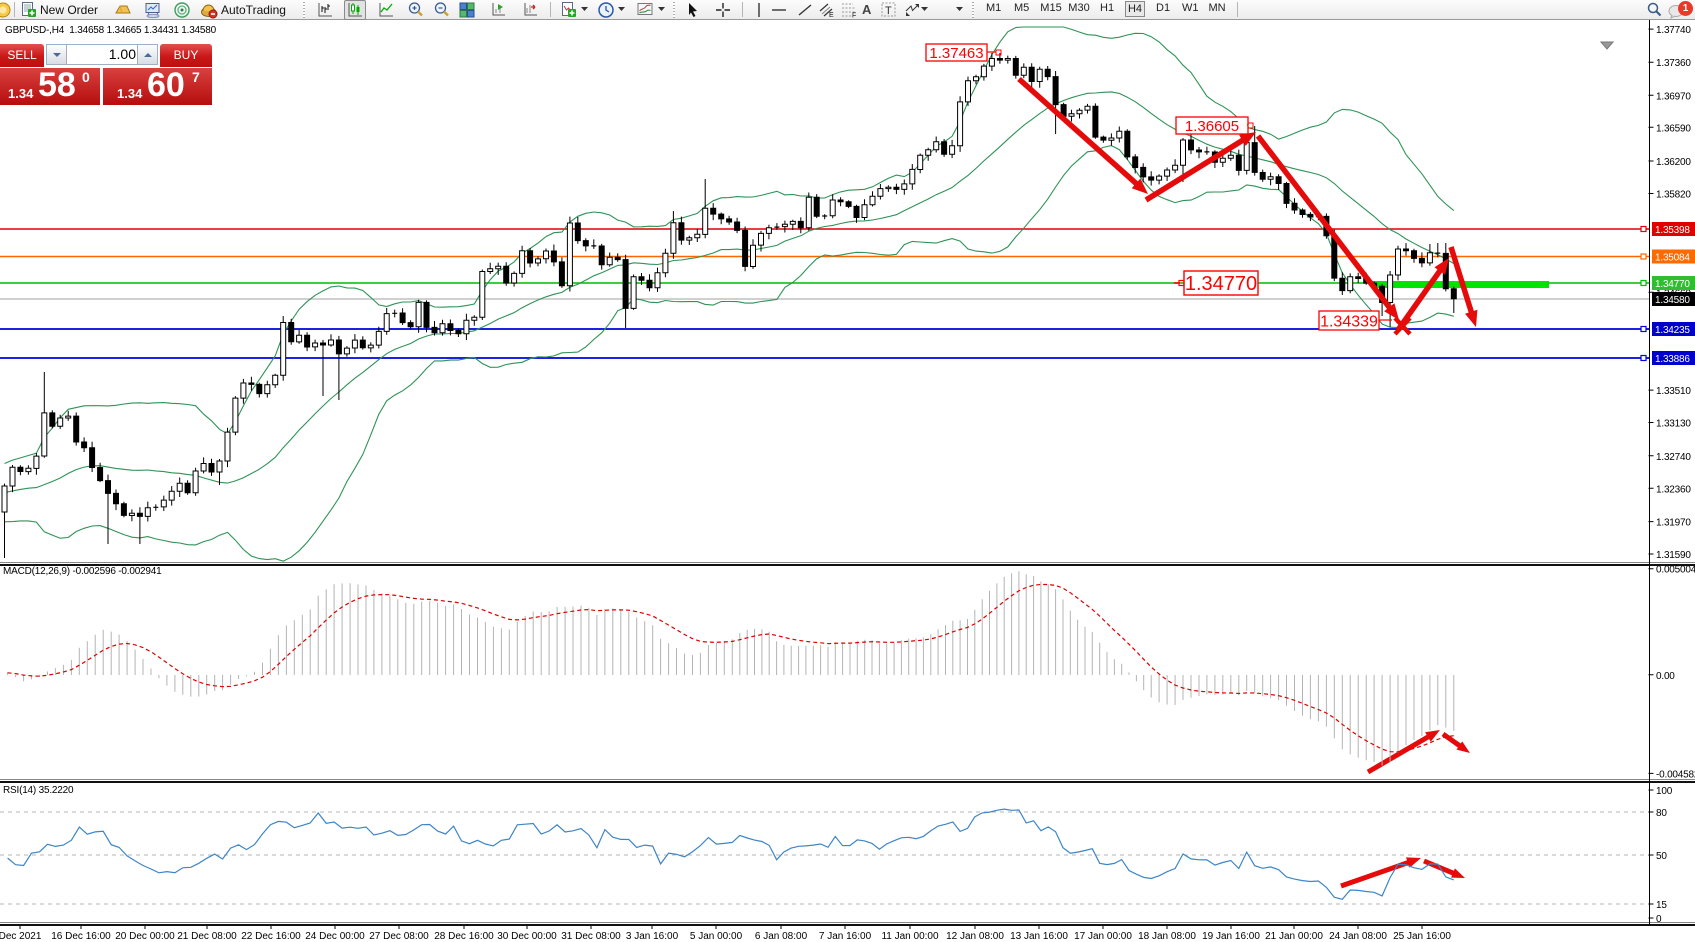  I want to click on svg-text: 16 Dec 16:00, so click(81, 936).